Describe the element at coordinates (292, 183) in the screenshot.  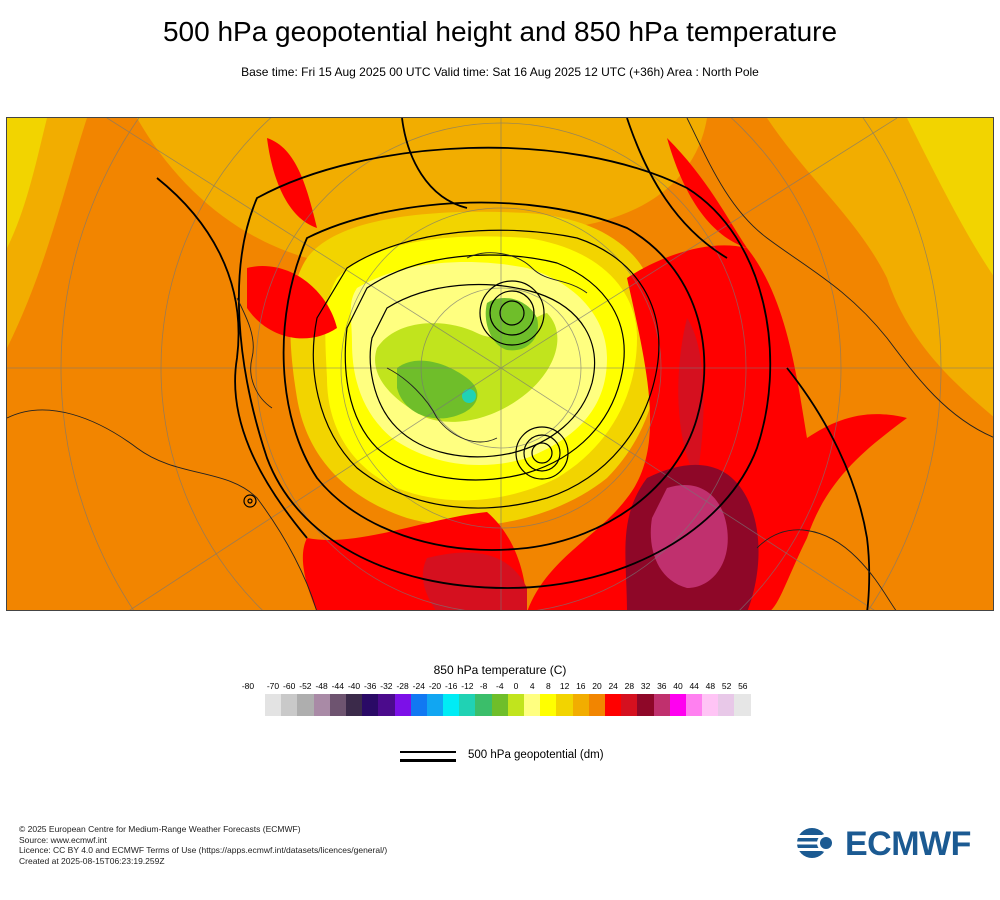
I see `temperature-field-20-24-nw` at that location.